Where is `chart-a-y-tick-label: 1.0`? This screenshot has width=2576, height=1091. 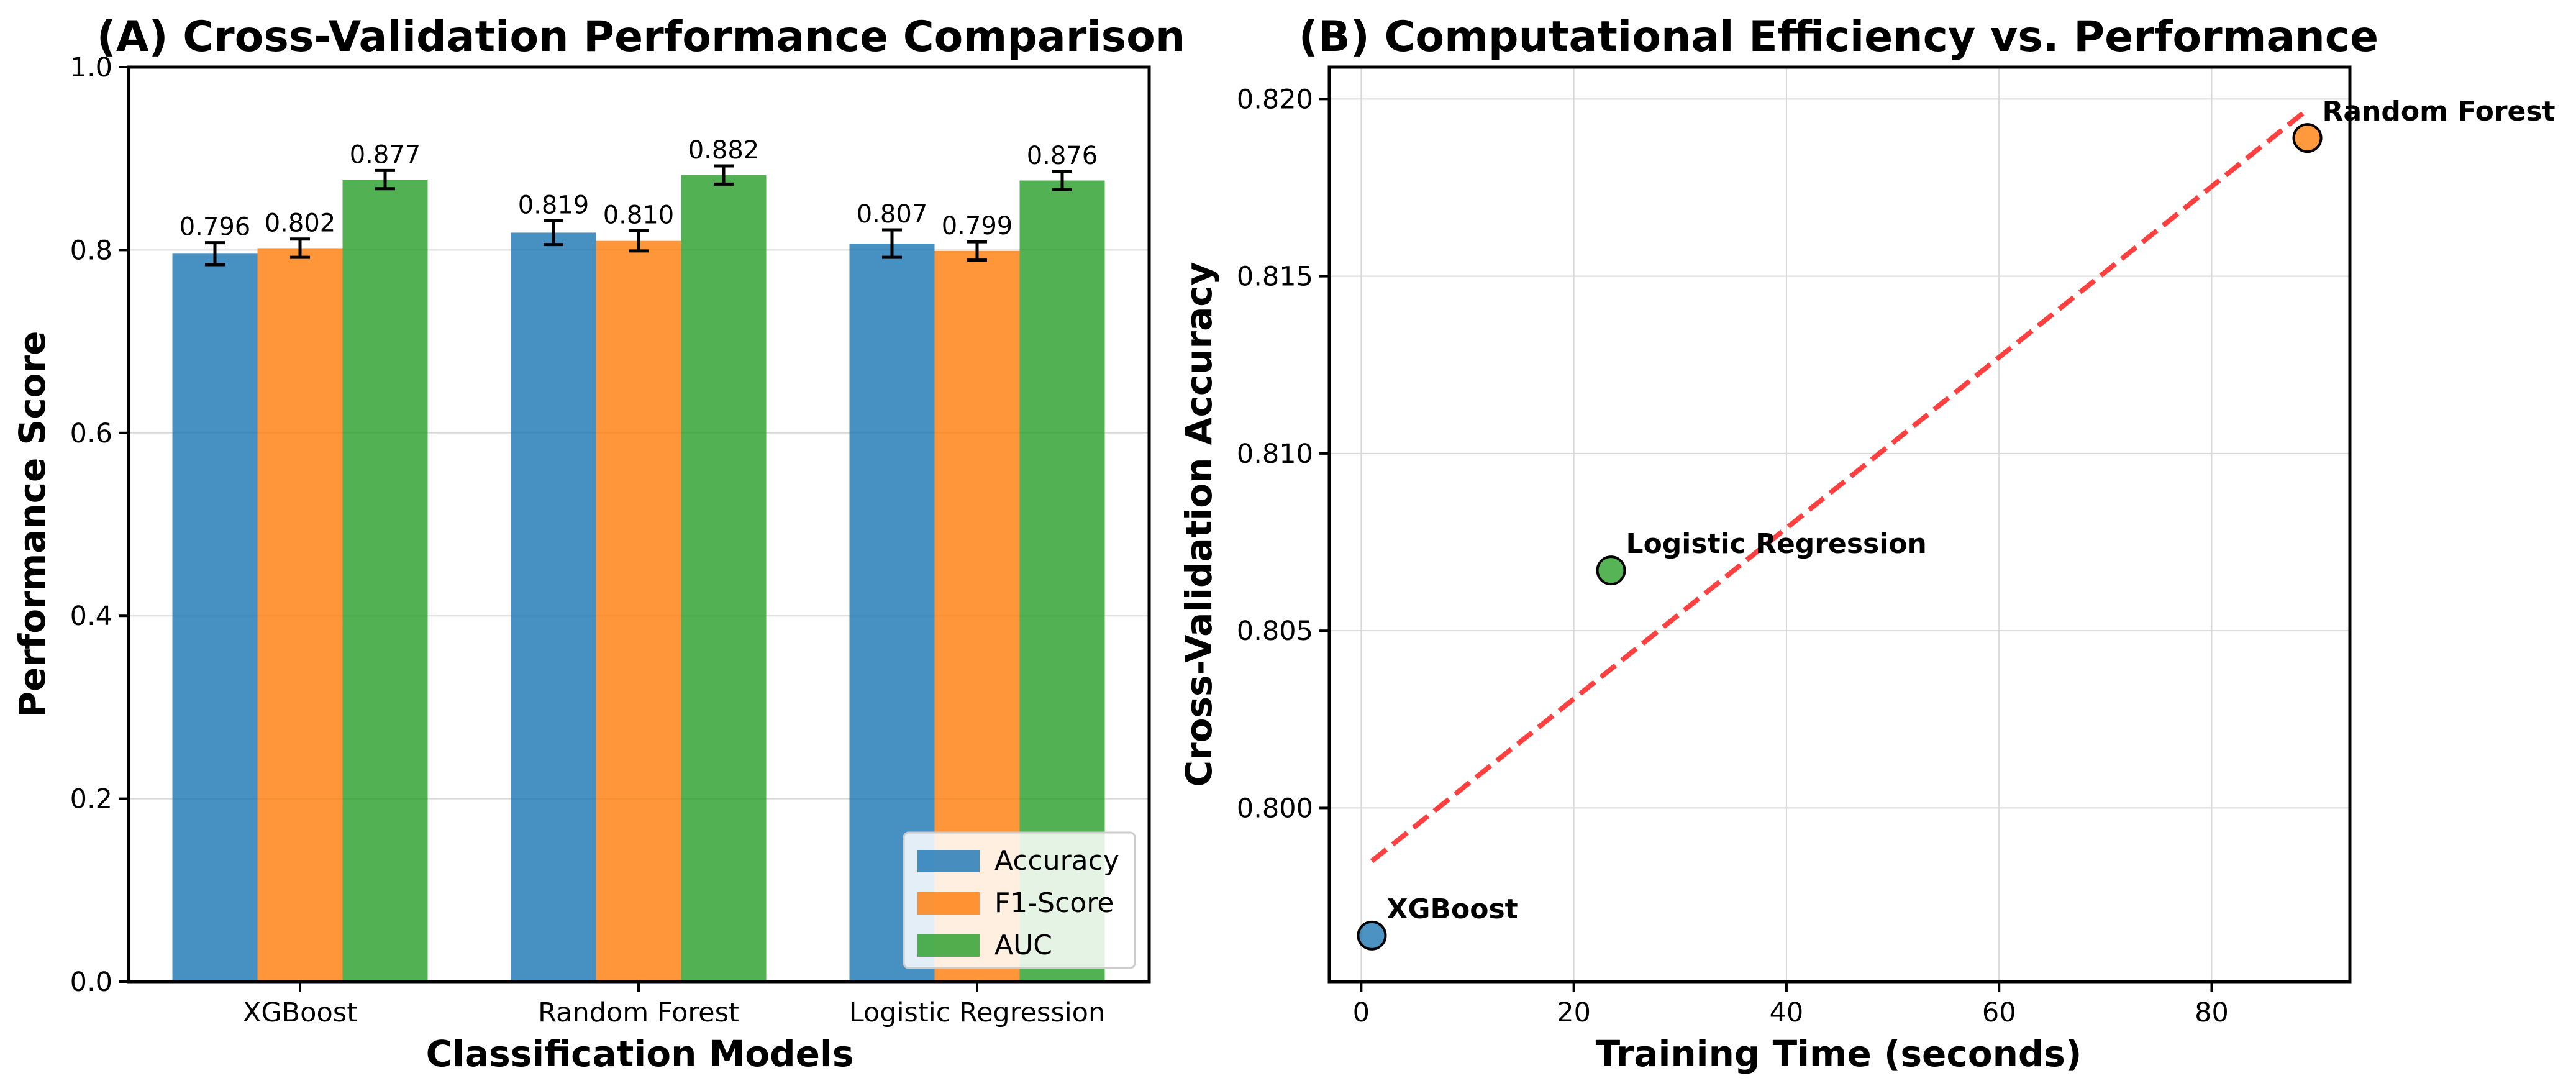
chart-a-y-tick-label: 1.0 is located at coordinates (91, 67).